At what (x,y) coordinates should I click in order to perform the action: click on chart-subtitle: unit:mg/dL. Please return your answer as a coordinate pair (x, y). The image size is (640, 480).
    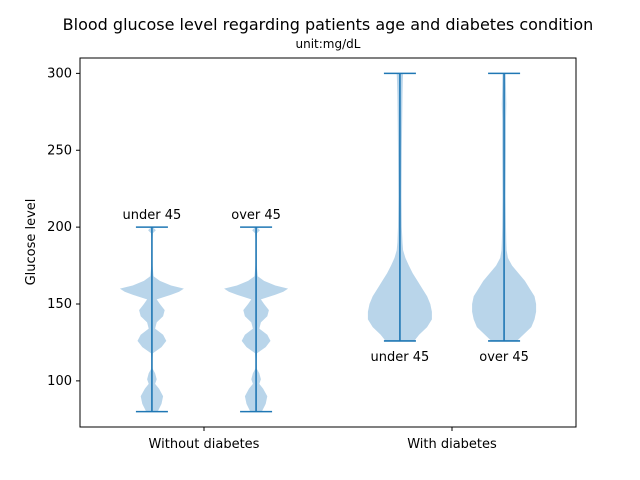
    Looking at the image, I should click on (328, 44).